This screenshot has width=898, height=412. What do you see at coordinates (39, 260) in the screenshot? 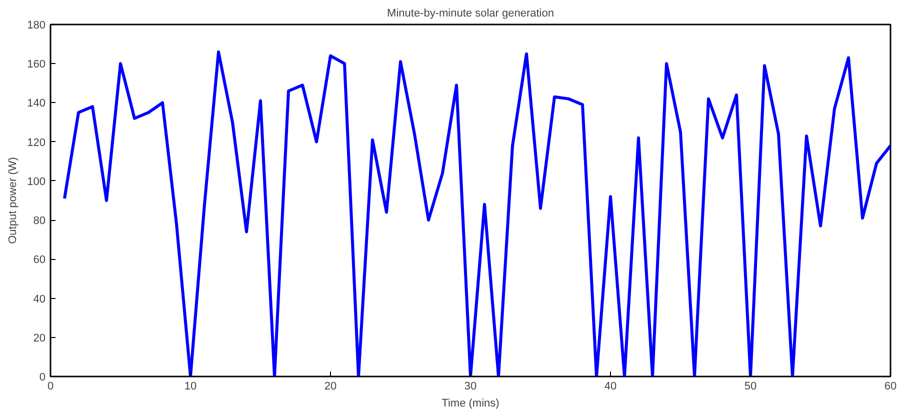
I see `y-tick-label: 60` at bounding box center [39, 260].